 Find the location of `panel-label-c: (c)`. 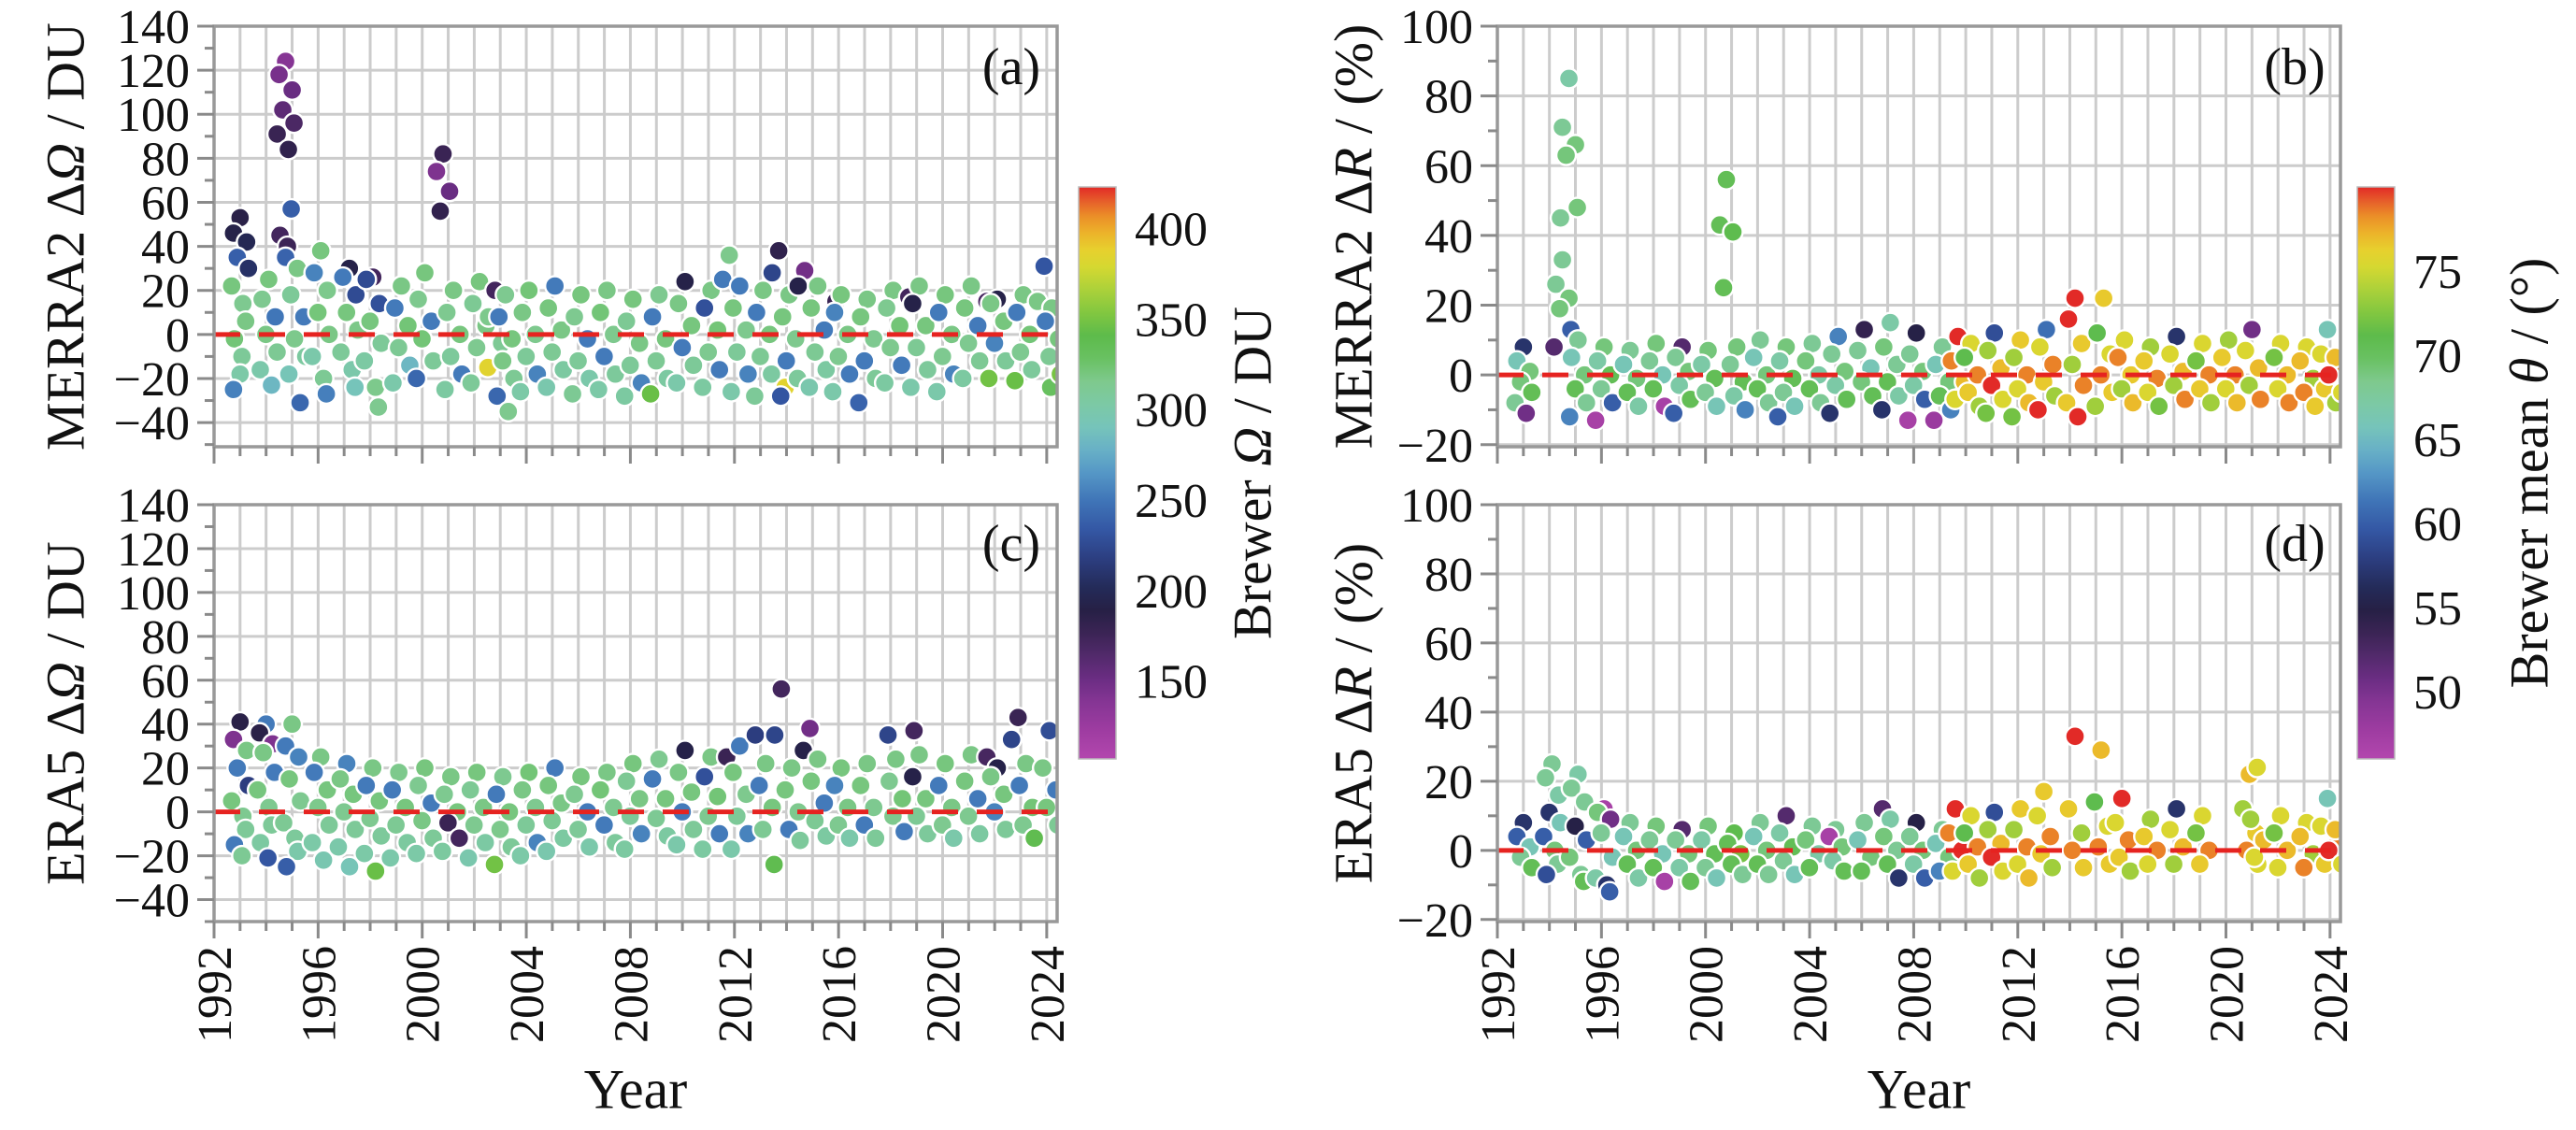

panel-label-c: (c) is located at coordinates (1011, 544).